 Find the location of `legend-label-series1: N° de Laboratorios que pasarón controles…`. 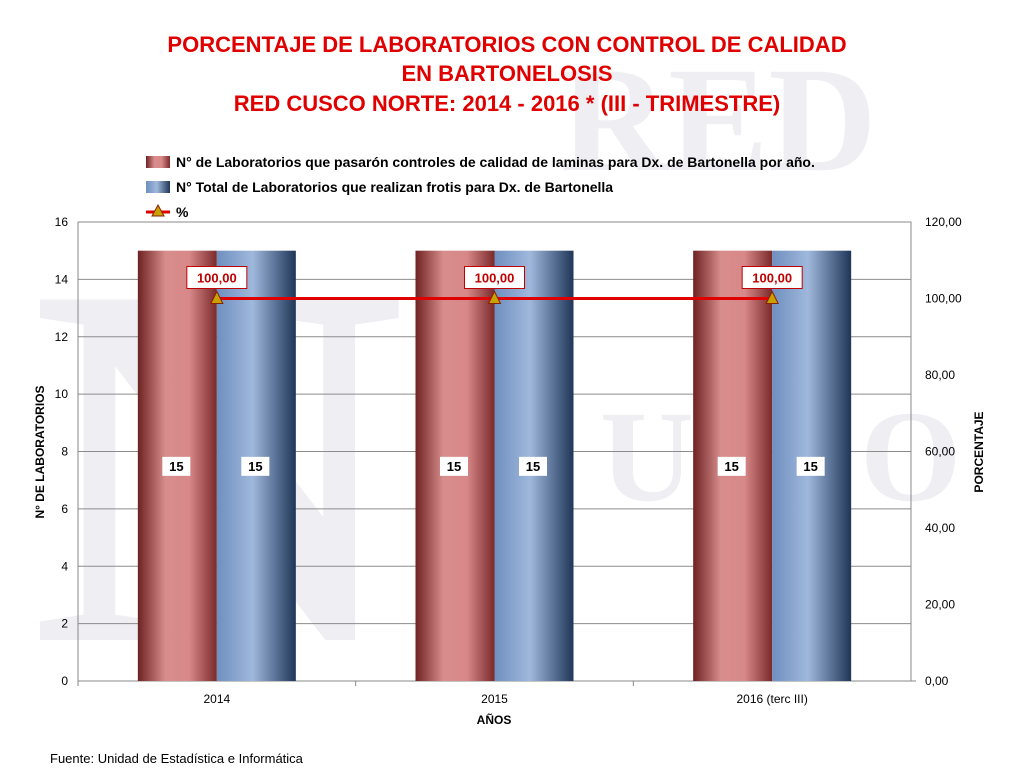

legend-label-series1: N° de Laboratorios que pasarón controles… is located at coordinates (495, 162).